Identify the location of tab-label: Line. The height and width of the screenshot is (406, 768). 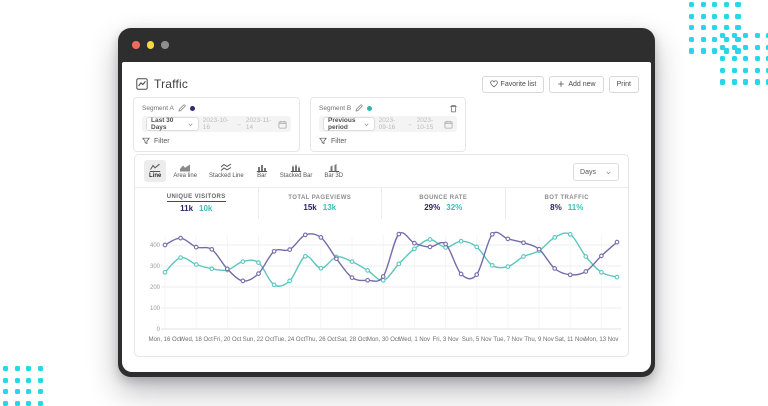
(155, 176).